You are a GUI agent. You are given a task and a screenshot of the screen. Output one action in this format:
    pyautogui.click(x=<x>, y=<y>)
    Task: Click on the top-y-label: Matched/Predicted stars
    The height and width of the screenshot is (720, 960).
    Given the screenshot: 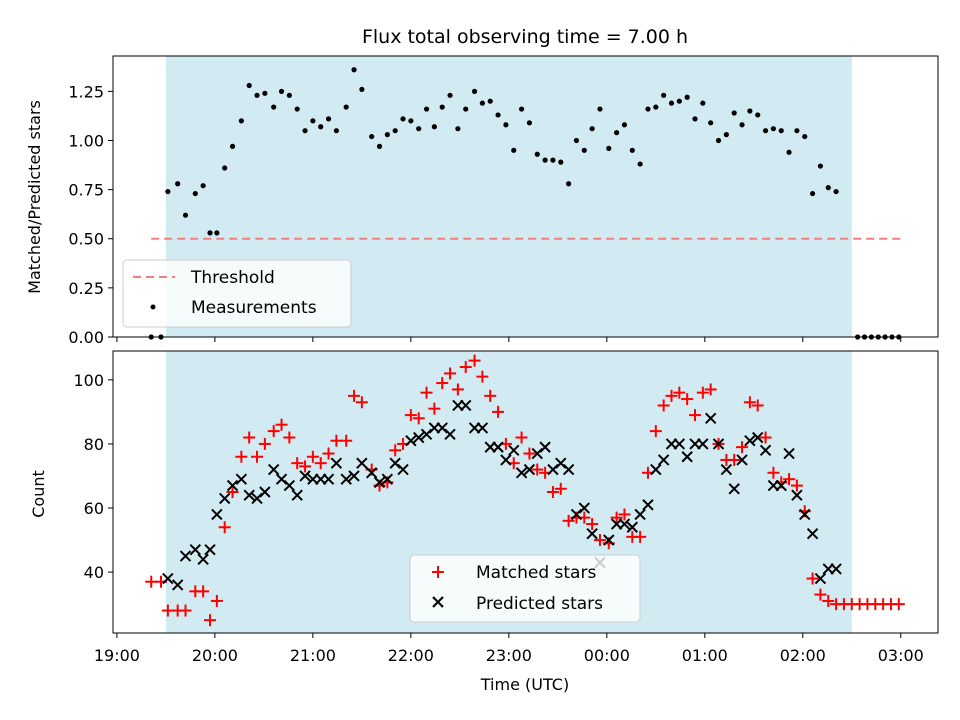 What is the action you would take?
    pyautogui.click(x=34, y=197)
    